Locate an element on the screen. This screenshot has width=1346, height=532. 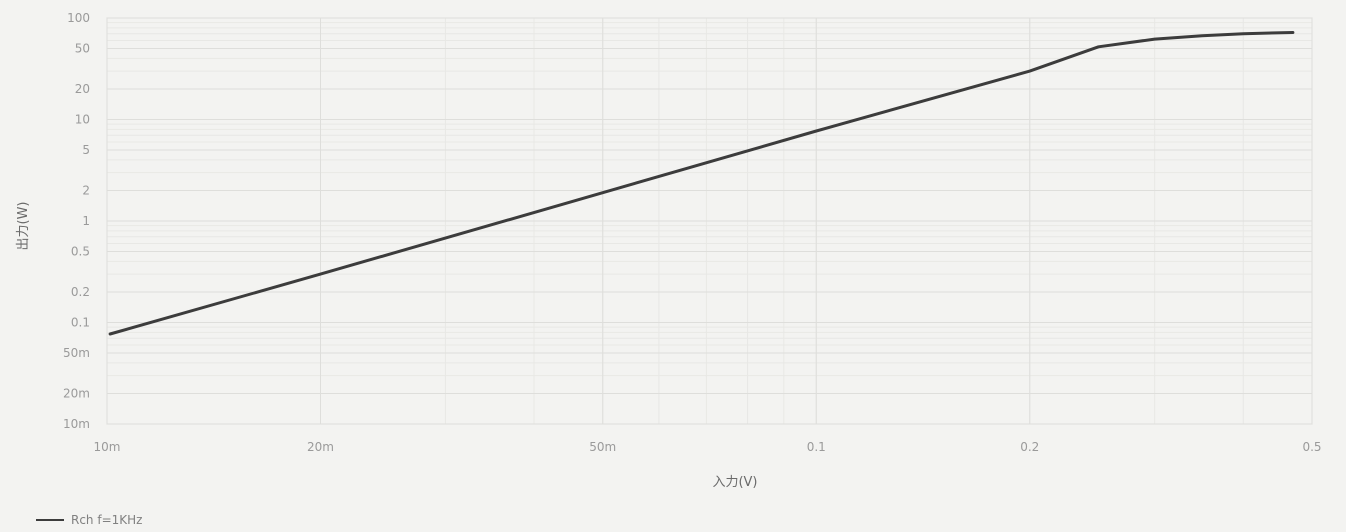
x-tick-label: 20m is located at coordinates (320, 447).